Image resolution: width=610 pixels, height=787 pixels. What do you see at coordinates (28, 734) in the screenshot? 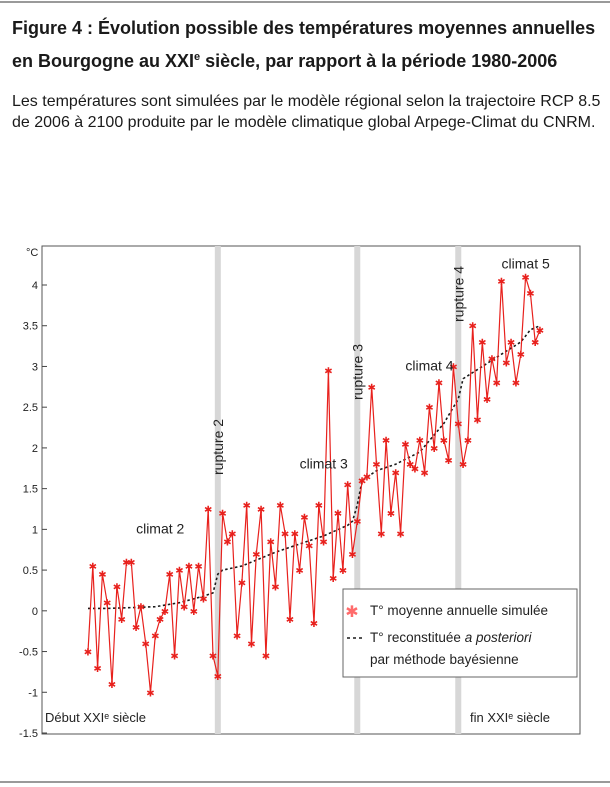
I see `y-tick-label: -1.5` at bounding box center [28, 734].